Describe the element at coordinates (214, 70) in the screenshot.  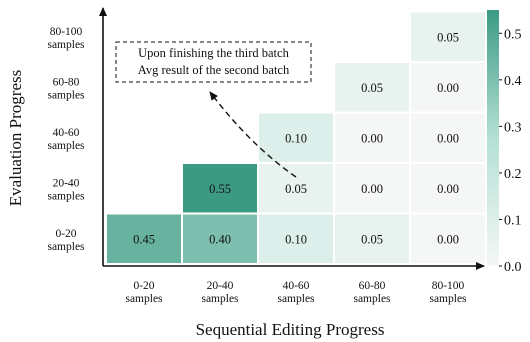
I see `annotation-line-2: Avg result of the second batch` at that location.